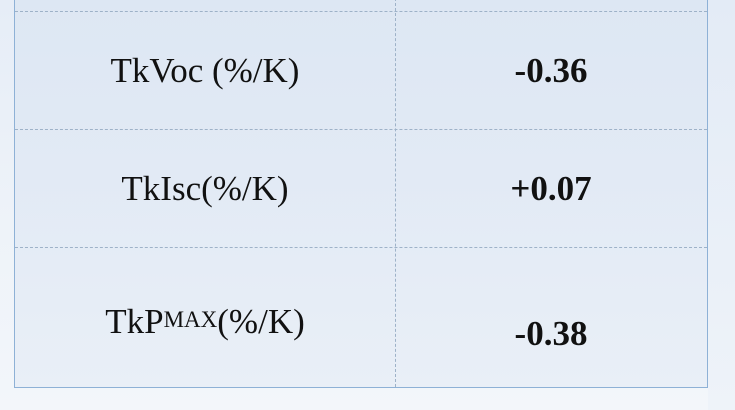 The height and width of the screenshot is (410, 735). Describe the element at coordinates (551, 333) in the screenshot. I see `row-value-tkpmax: -0.38` at that location.